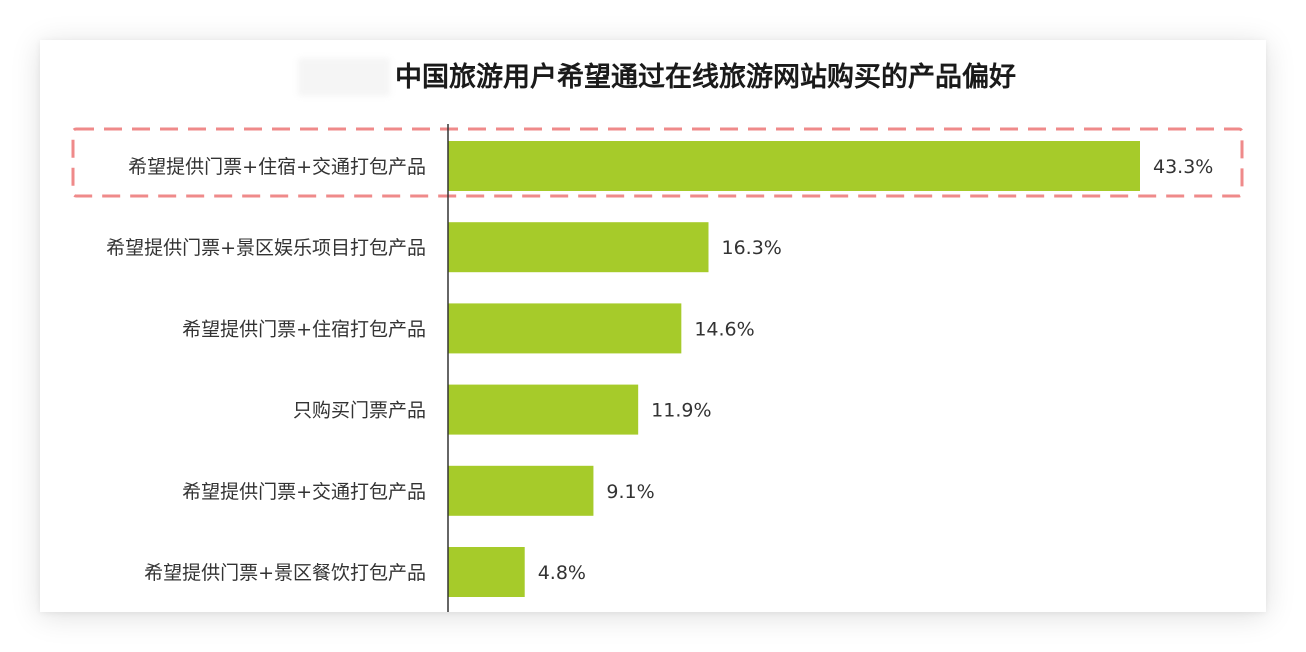  Describe the element at coordinates (1183, 167) in the screenshot. I see `value-label-1: 43.3%` at that location.